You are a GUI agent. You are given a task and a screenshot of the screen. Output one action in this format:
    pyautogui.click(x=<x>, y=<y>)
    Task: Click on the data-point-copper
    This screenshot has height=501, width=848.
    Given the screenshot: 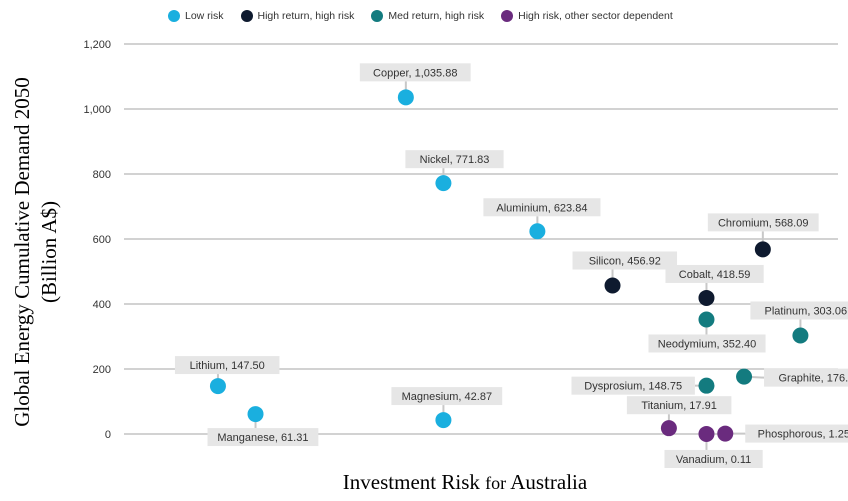 What is the action you would take?
    pyautogui.click(x=405, y=97)
    